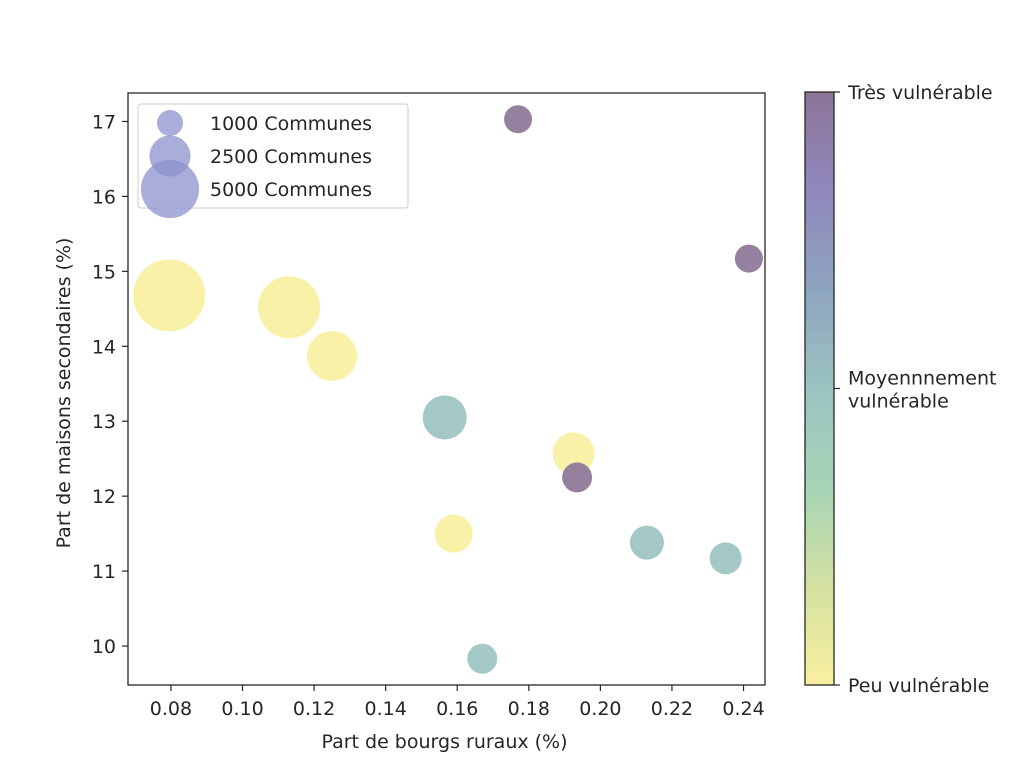 This screenshot has width=1024, height=770. What do you see at coordinates (457, 709) in the screenshot?
I see `x-tick-label: 0.16` at bounding box center [457, 709].